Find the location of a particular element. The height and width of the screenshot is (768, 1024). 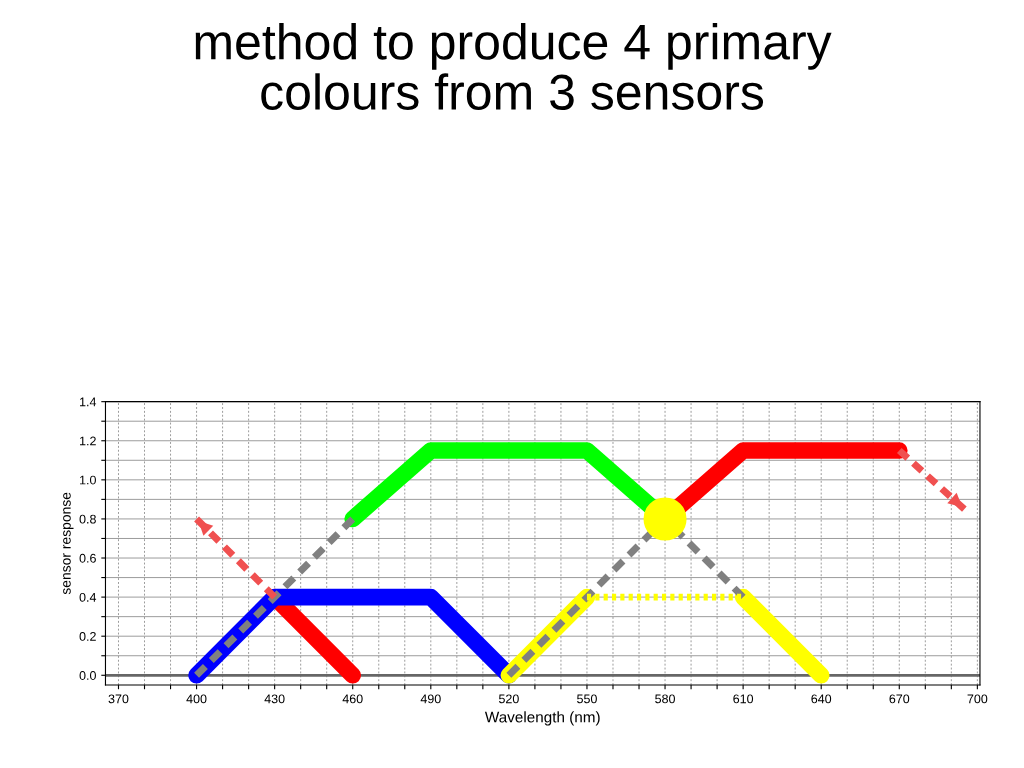

y-tick-label: 1.2 is located at coordinates (88, 441).